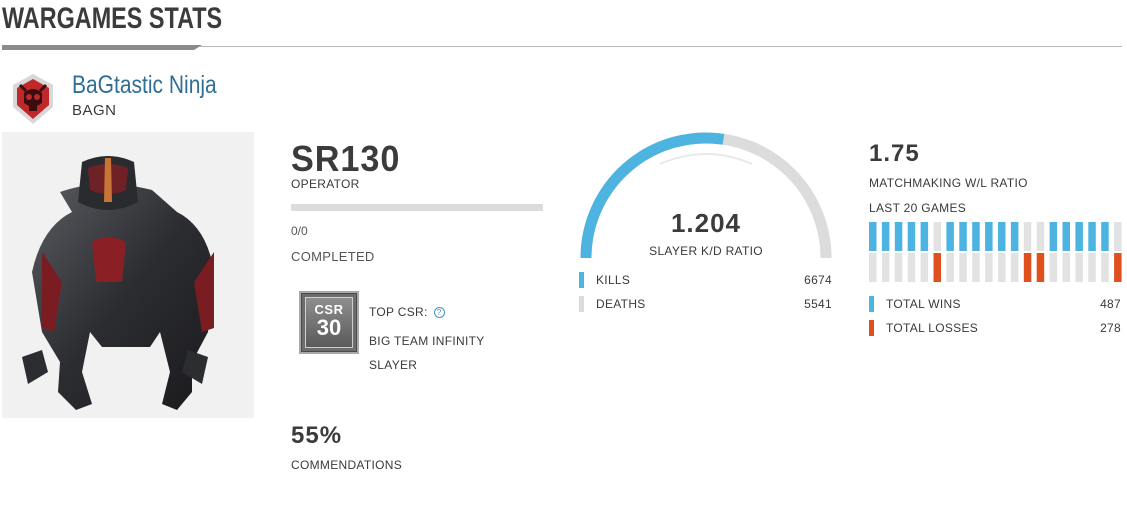  Describe the element at coordinates (871, 328) in the screenshot. I see `losses-swatch` at that location.